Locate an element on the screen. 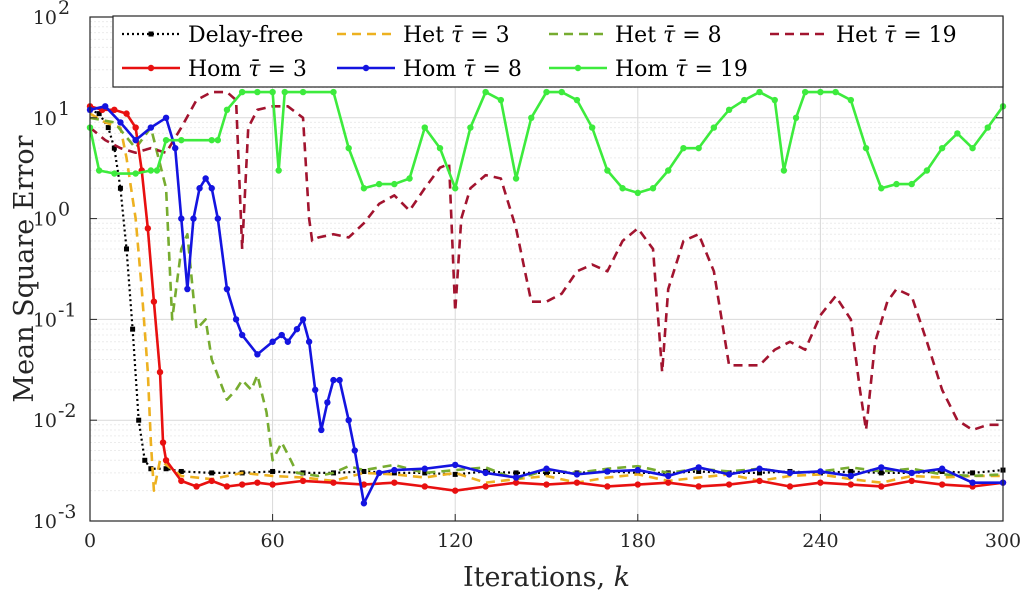 The width and height of the screenshot is (1024, 594). y-tick-exponent: -1 is located at coordinates (67, 310).